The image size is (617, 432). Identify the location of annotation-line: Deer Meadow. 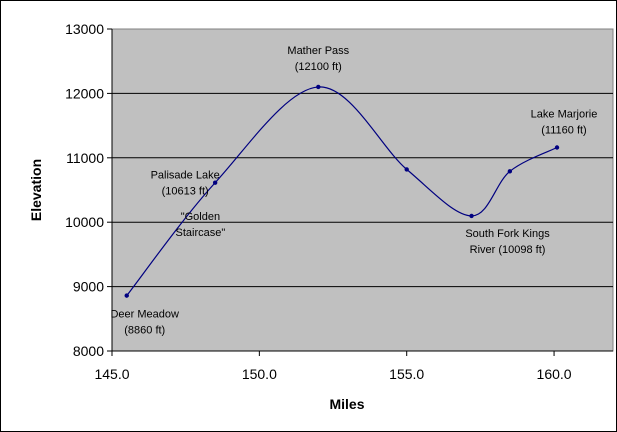
(144, 315).